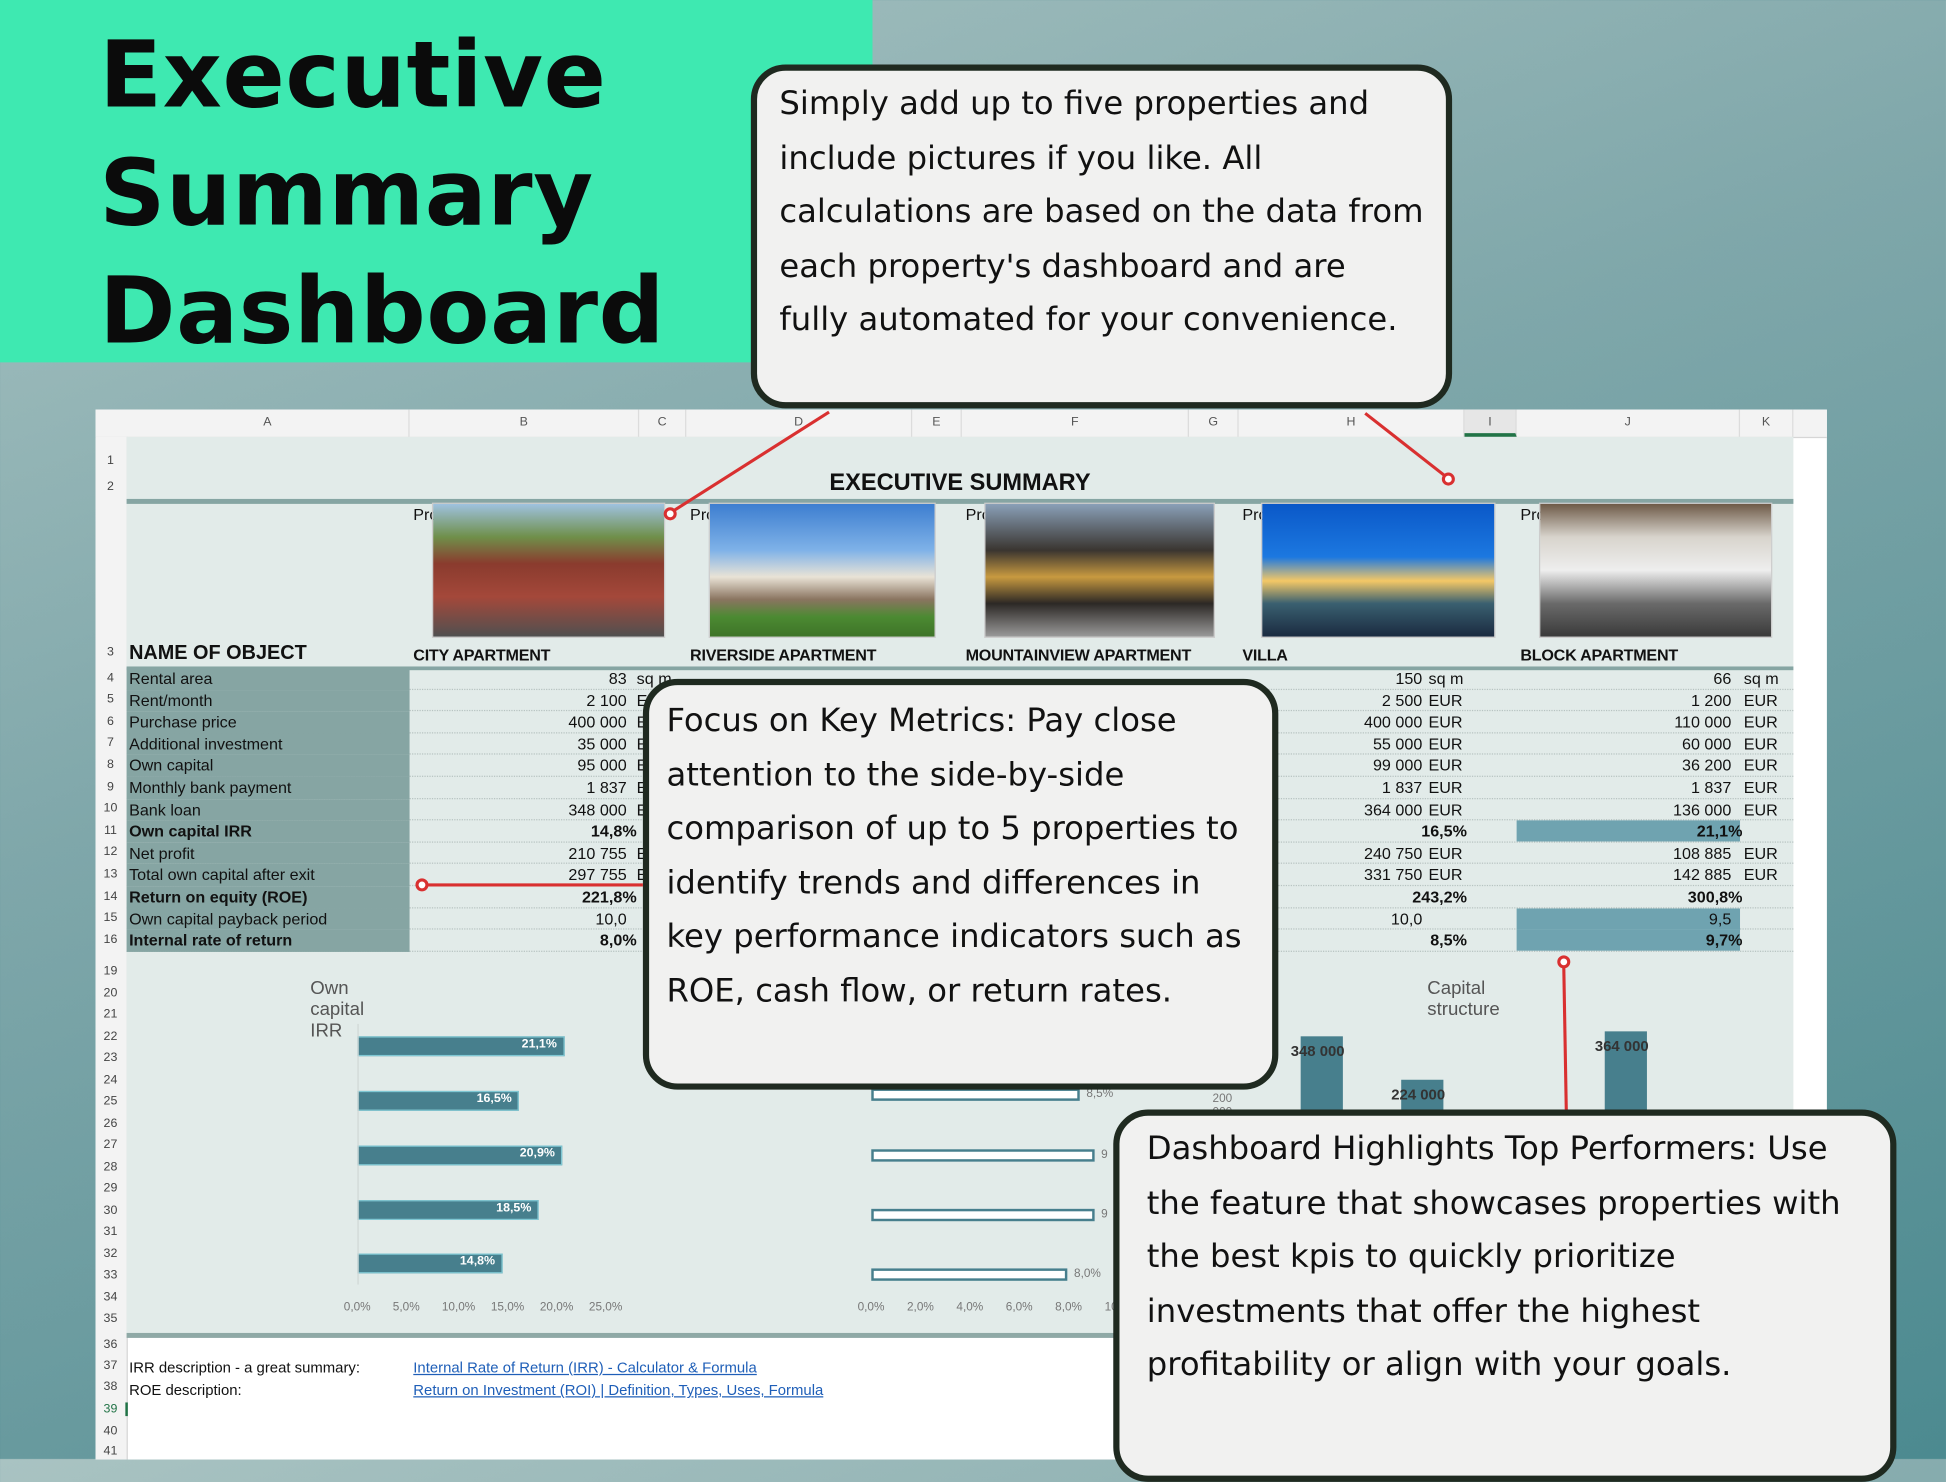  I want to click on property-5-value: 9,5, so click(1720, 918).